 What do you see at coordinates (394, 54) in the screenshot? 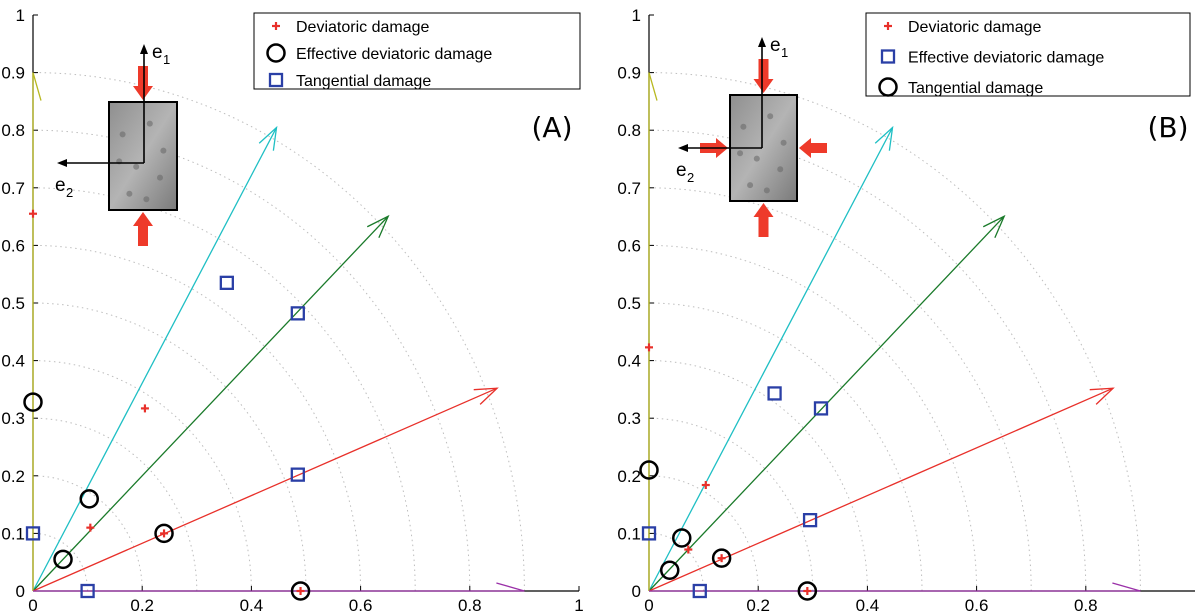
I see `legend-label: Effective deviatoric damage` at bounding box center [394, 54].